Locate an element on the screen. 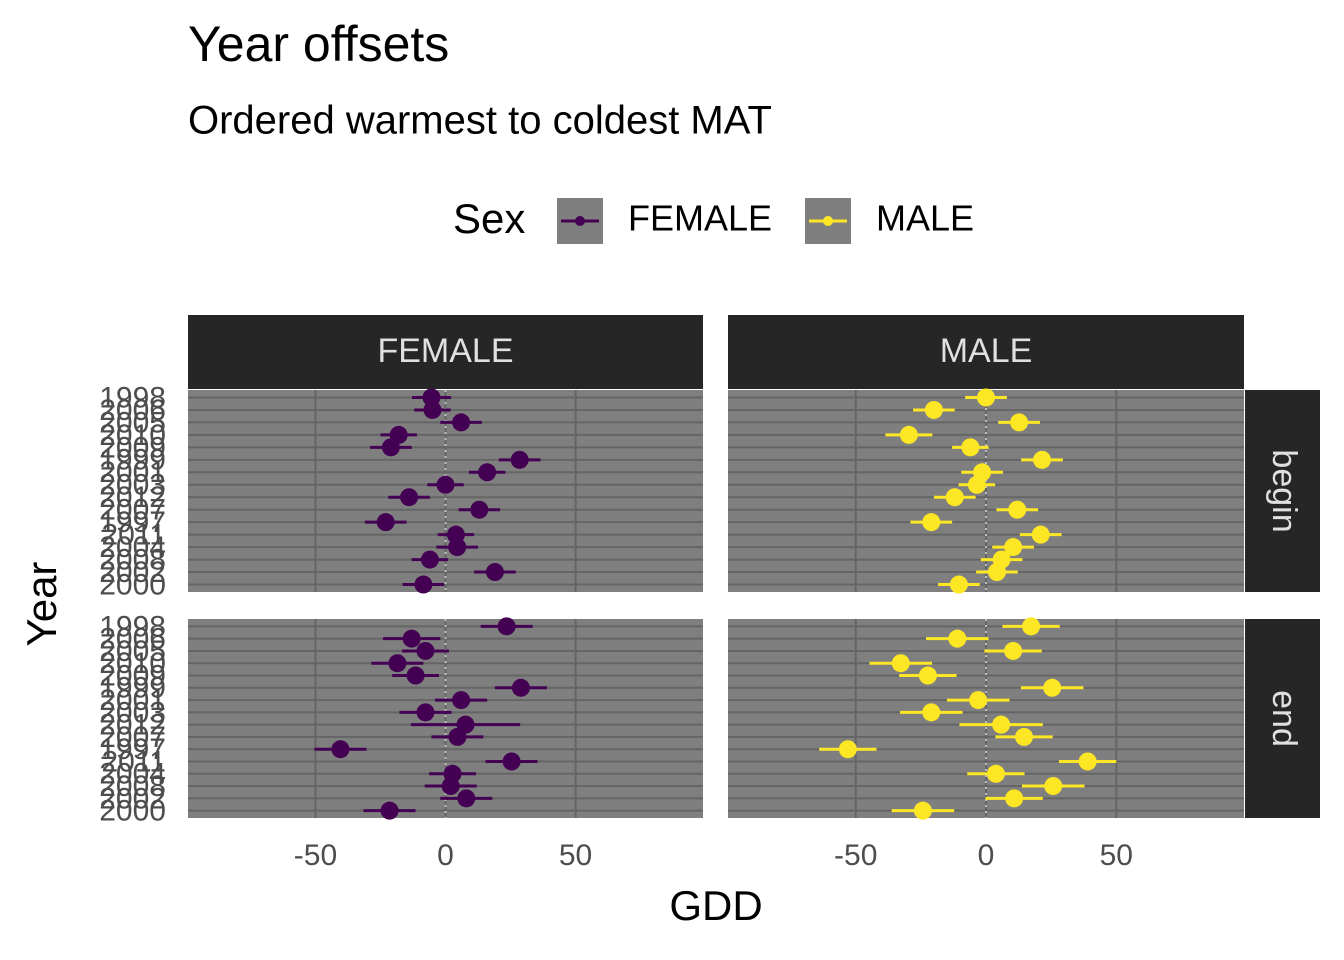 This screenshot has height=960, width=1344. strip-label: MALE is located at coordinates (986, 351).